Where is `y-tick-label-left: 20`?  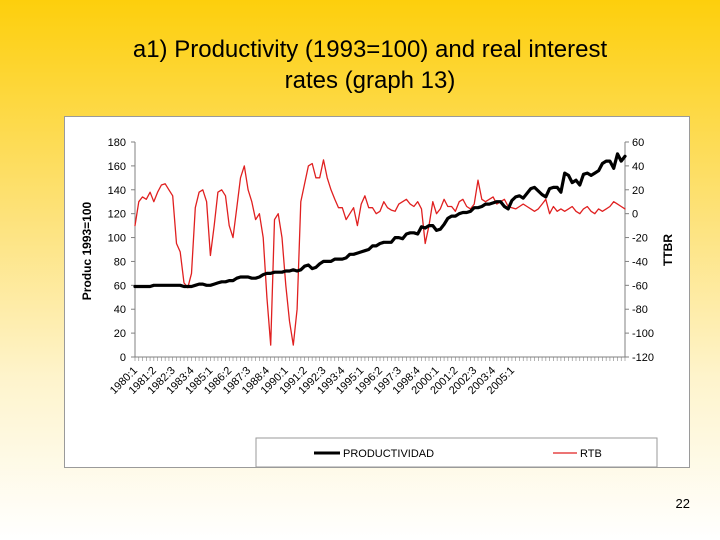
y-tick-label-left: 20 is located at coordinates (120, 334).